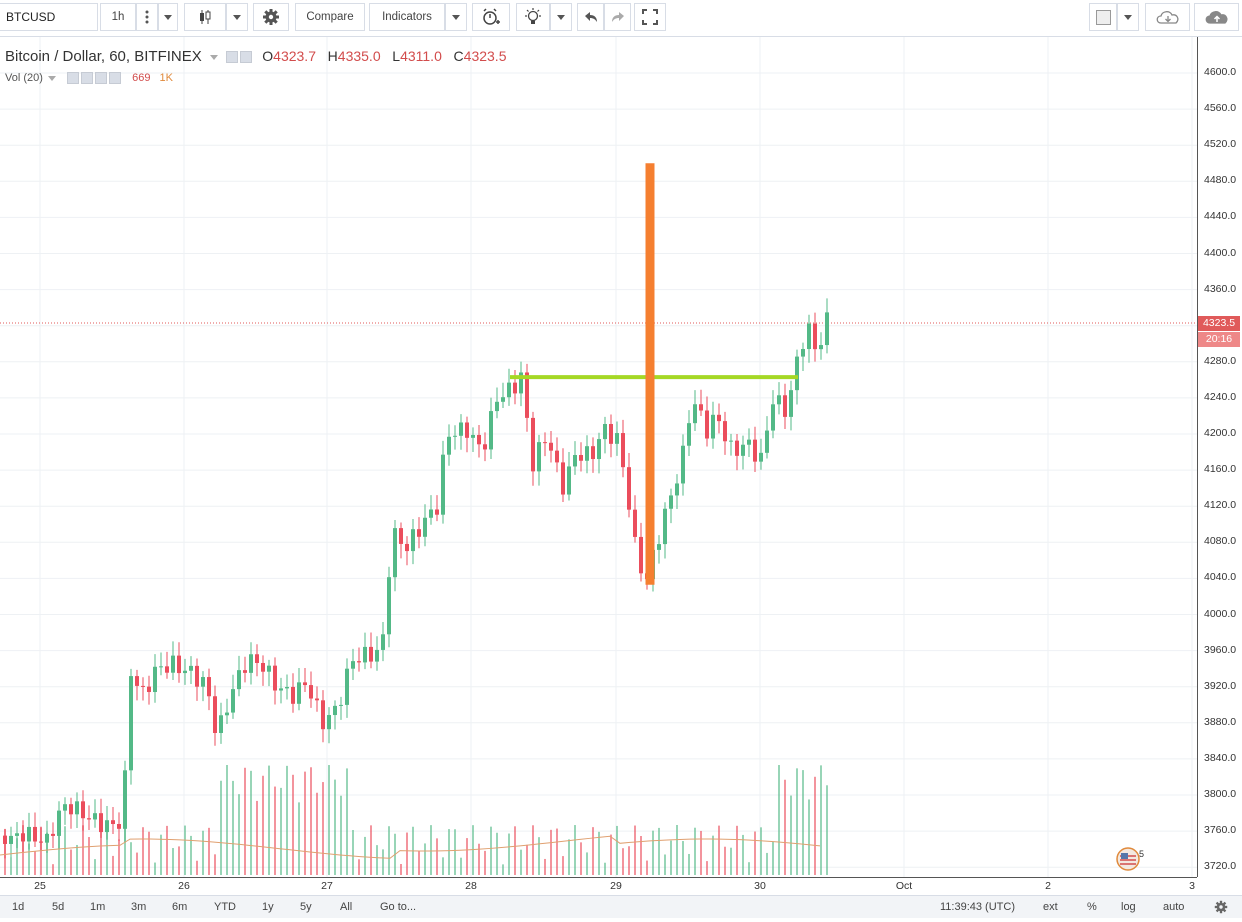  Describe the element at coordinates (225, 907) in the screenshot. I see `range-button: YTD` at that location.